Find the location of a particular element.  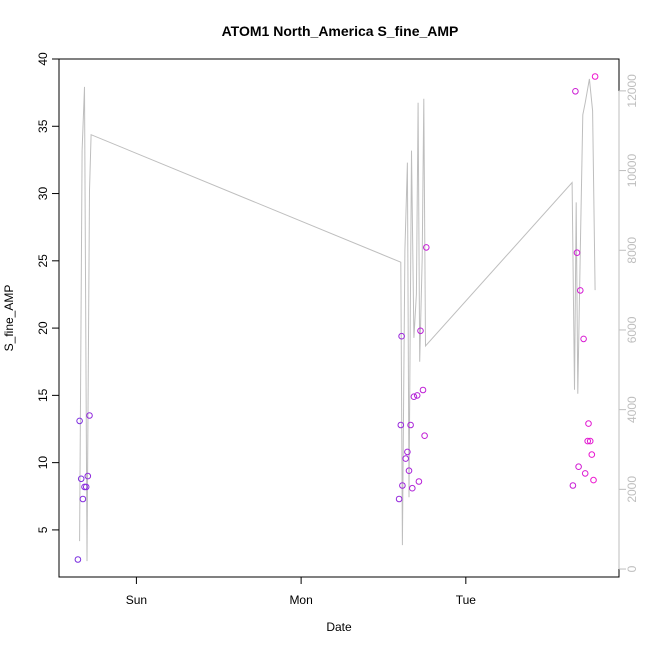

y-tick-label: 35 is located at coordinates (43, 126).